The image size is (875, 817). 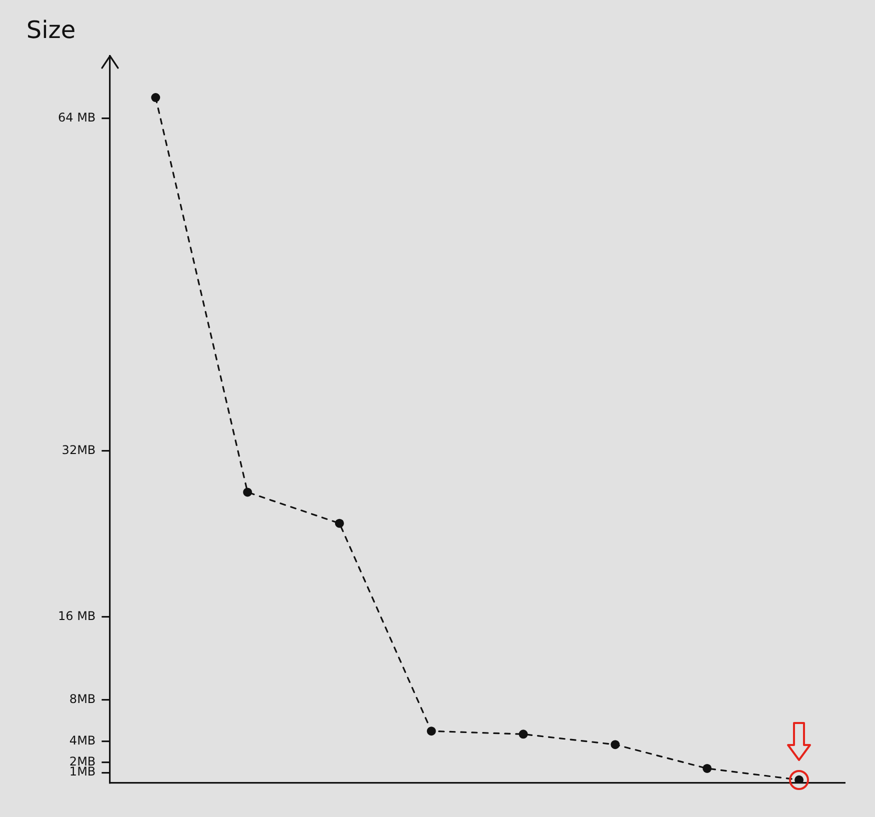 I want to click on y-tick-label: 32MB, so click(x=79, y=449).